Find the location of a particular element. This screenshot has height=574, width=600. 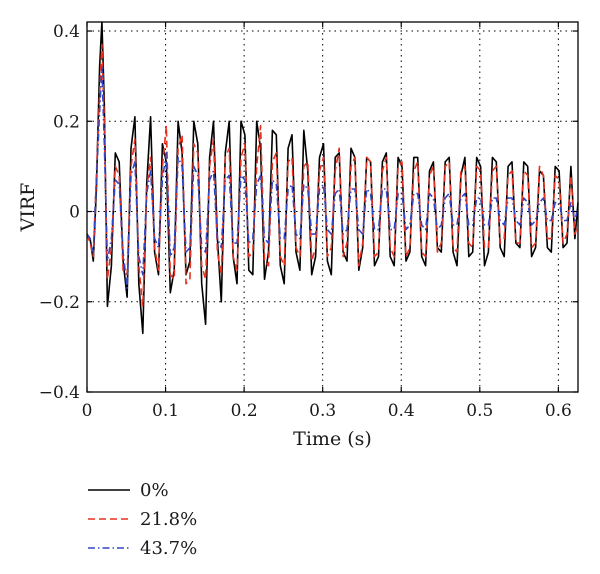

legend: 0% 21.8% 43.7% is located at coordinates (142, 519).